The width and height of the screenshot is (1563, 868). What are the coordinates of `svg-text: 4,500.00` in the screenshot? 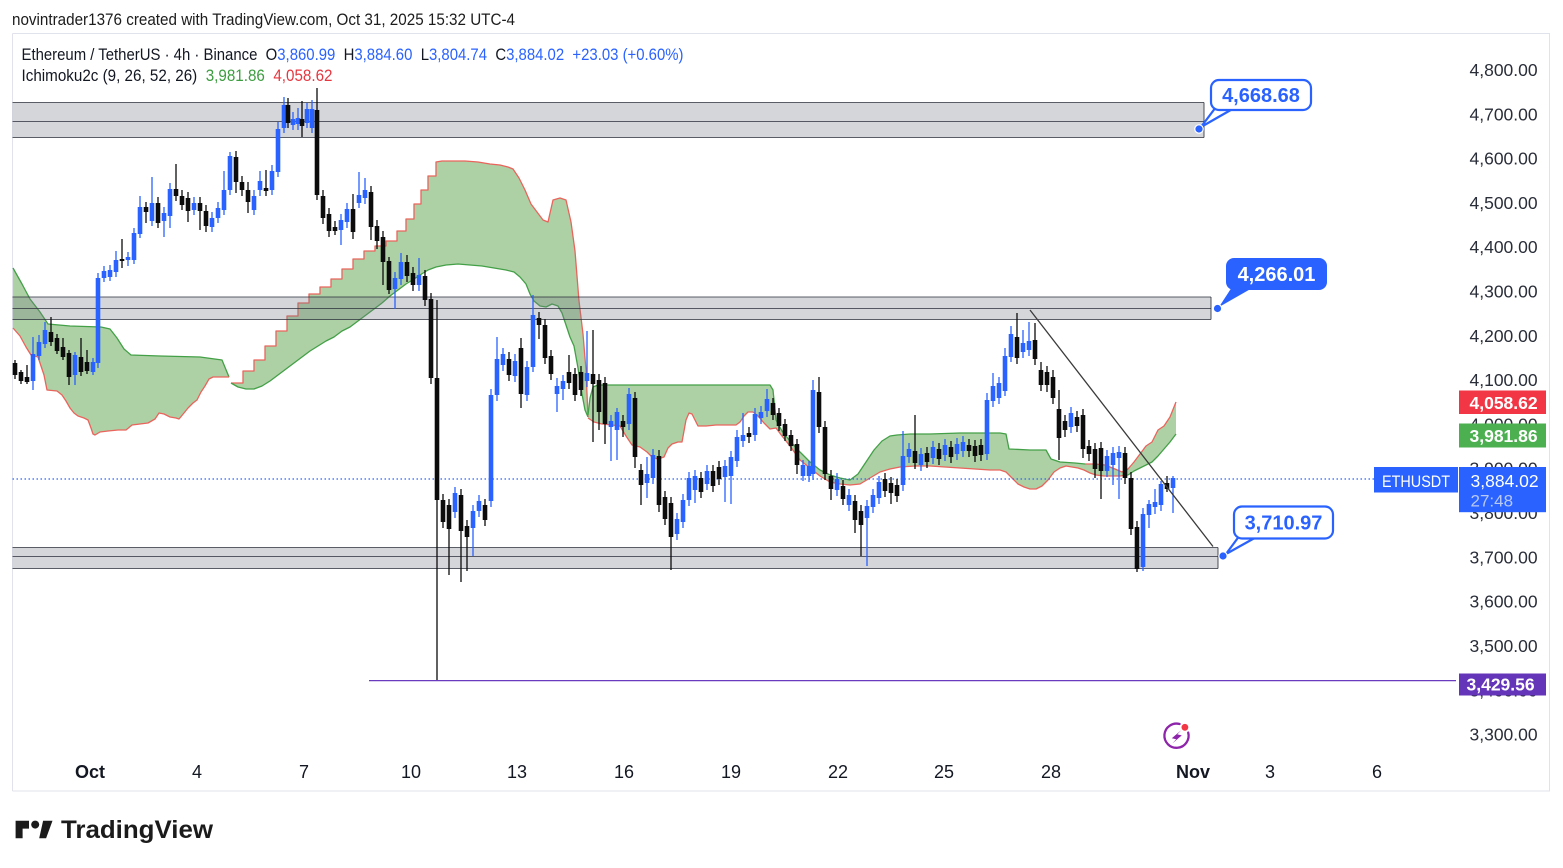 It's located at (1504, 203).